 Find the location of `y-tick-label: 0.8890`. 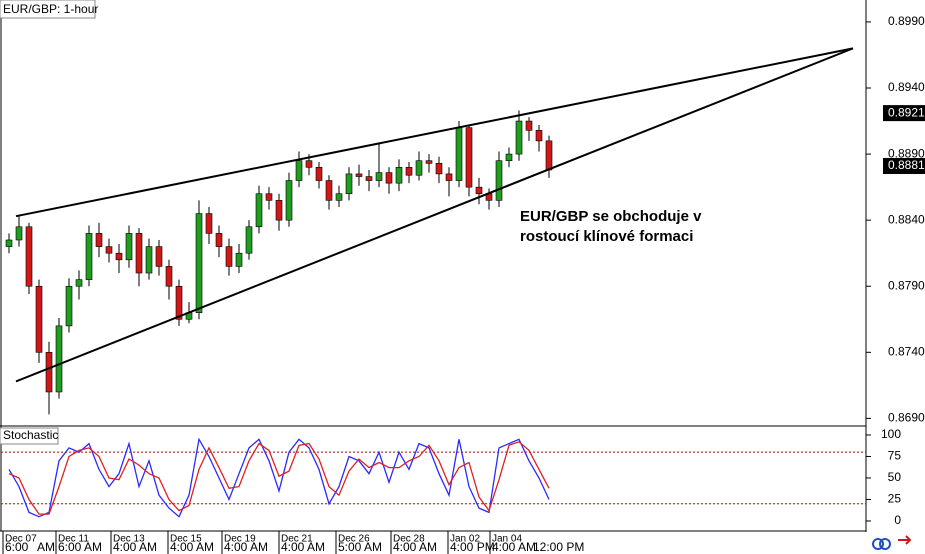

y-tick-label: 0.8890 is located at coordinates (906, 153).